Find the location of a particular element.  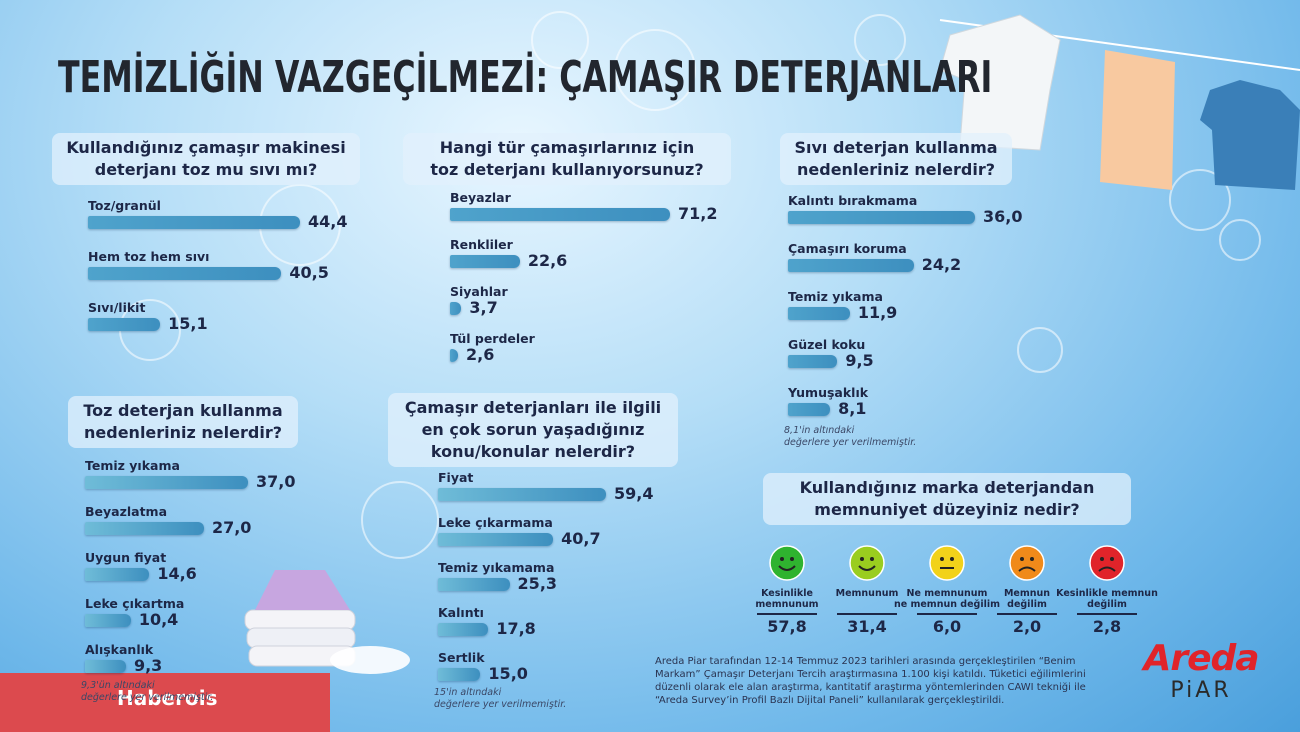

rating-value: 6,0 is located at coordinates (947, 624).